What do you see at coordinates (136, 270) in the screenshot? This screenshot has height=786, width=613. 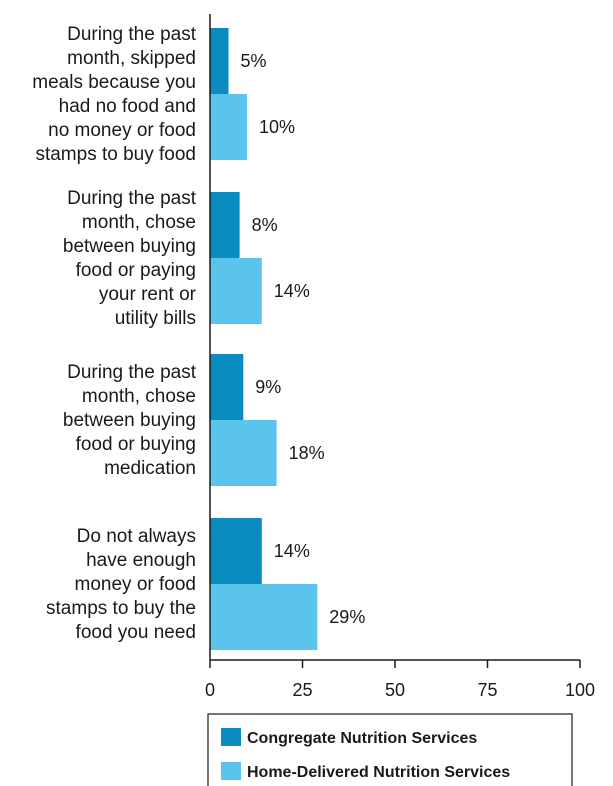 I see `category-label-line: food or paying` at bounding box center [136, 270].